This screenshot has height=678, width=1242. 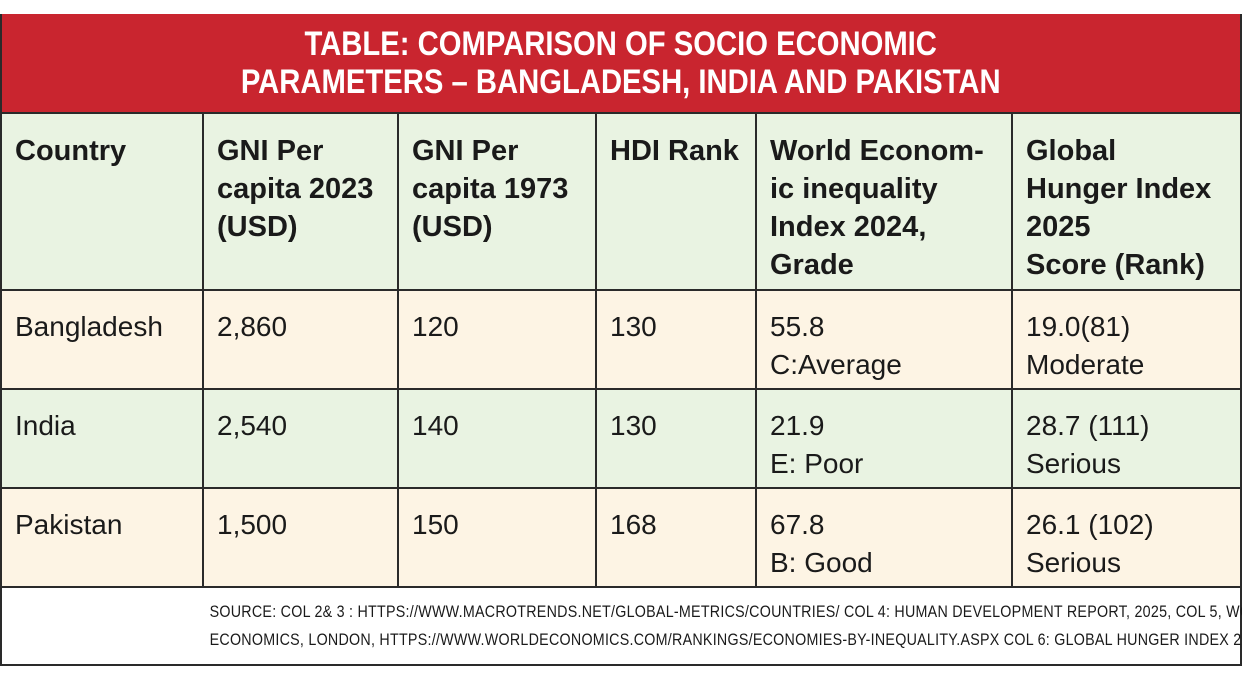 I want to click on cell-hunger-index: 28.7 (111) Serious, so click(x=1126, y=439).